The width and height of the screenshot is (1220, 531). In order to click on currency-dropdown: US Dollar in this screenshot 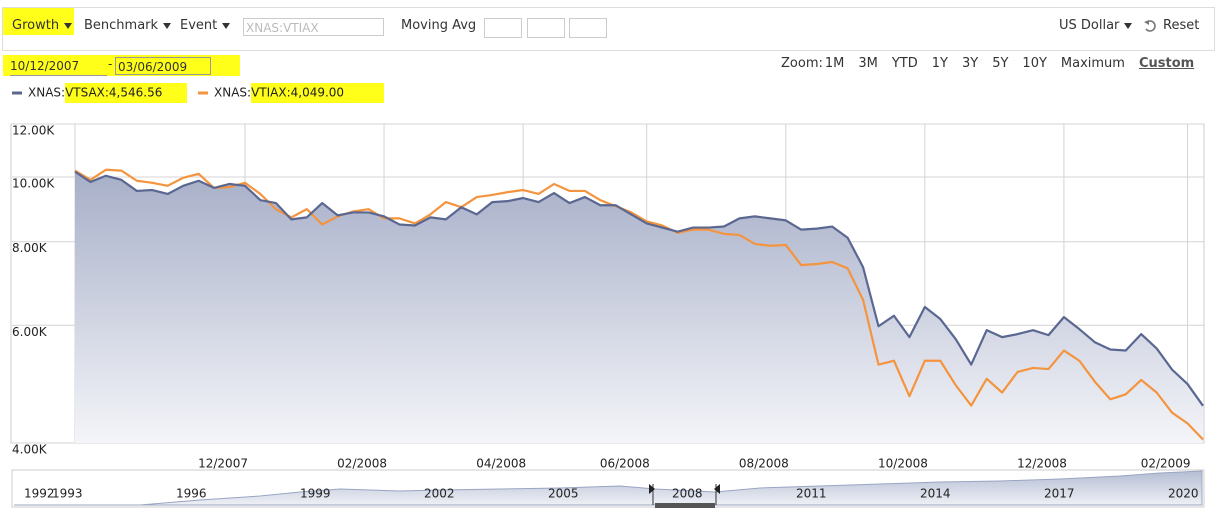, I will do `click(1096, 25)`.